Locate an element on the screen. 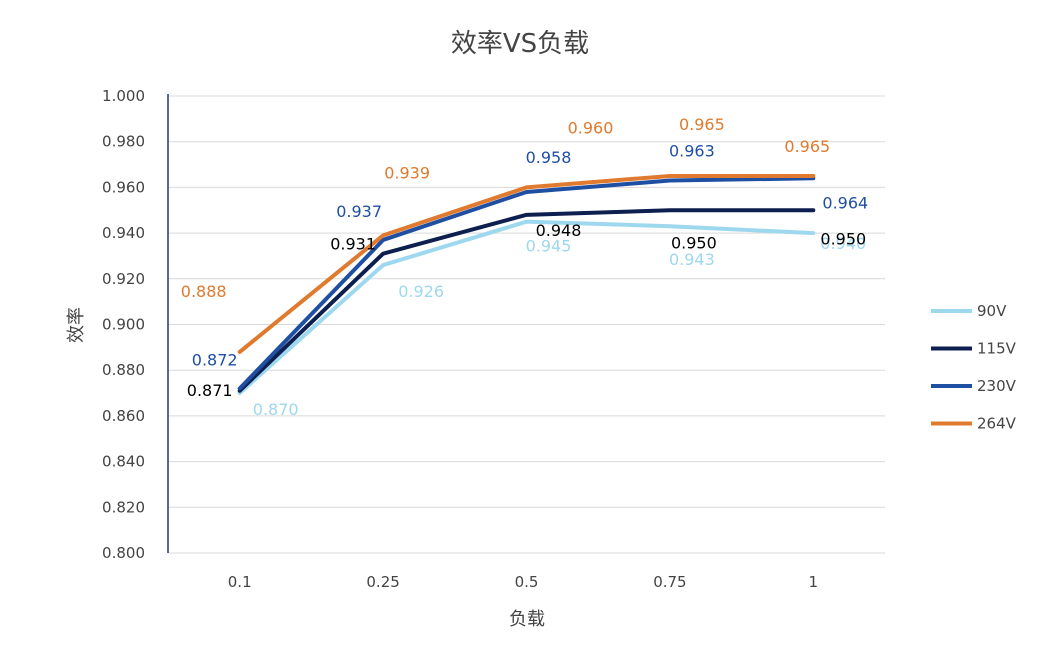 The image size is (1040, 666). y-tick-label: 0.960 is located at coordinates (123, 187).